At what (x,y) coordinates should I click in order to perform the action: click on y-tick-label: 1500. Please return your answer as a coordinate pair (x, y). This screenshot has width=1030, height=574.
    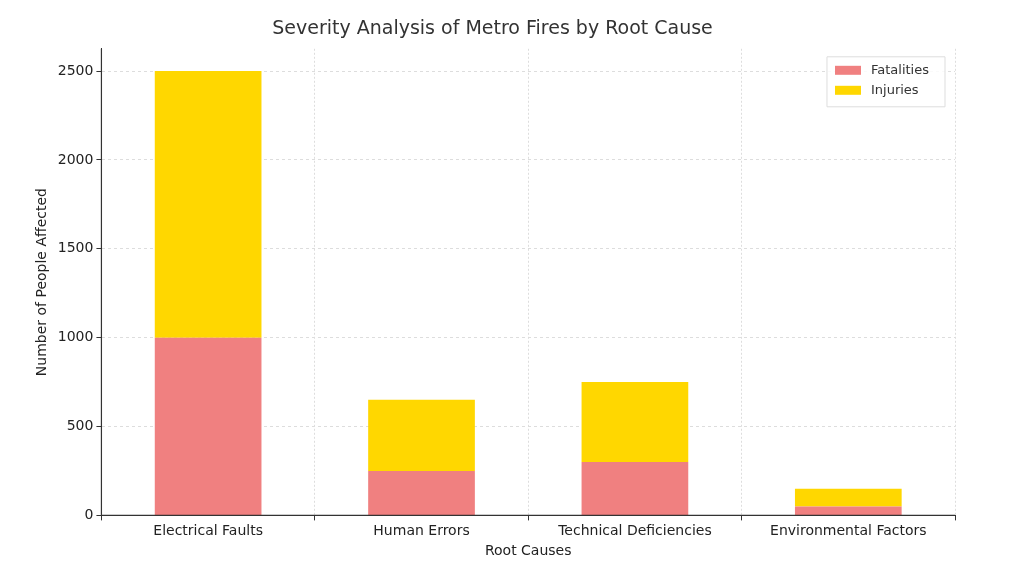
    Looking at the image, I should click on (75, 247).